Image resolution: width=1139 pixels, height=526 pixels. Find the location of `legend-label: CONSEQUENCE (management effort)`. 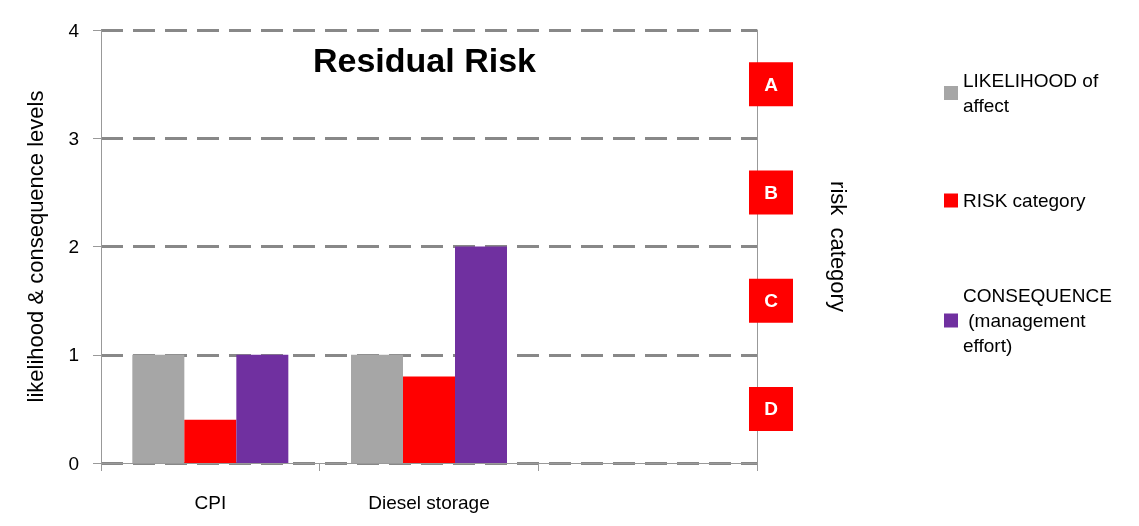

legend-label: CONSEQUENCE (management effort) is located at coordinates (1037, 320).